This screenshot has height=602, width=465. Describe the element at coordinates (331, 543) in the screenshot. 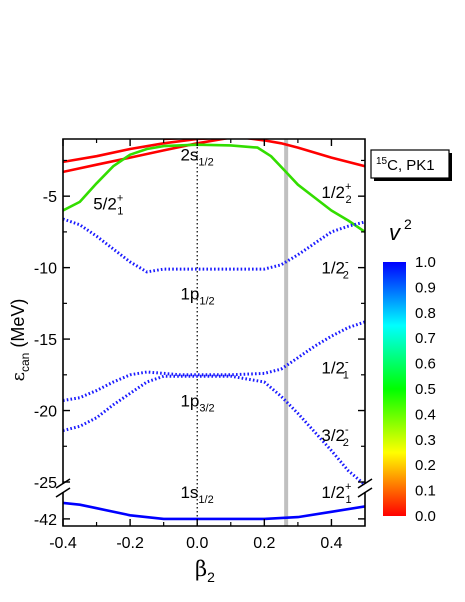

I see `x-tick-label: 0.4` at that location.